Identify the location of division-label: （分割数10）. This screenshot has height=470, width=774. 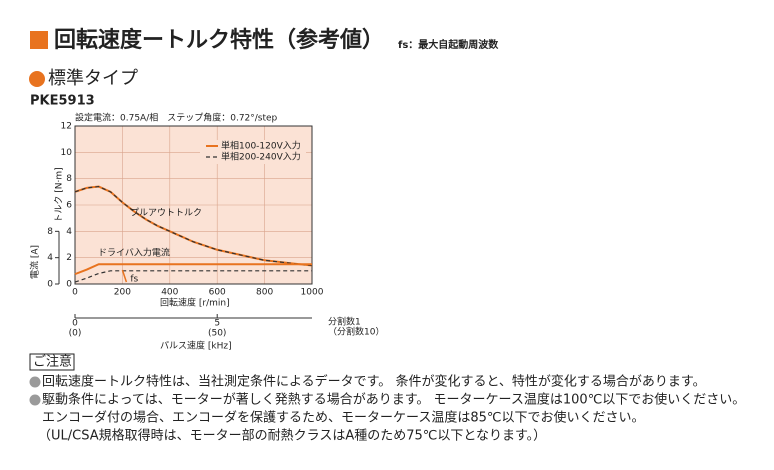
(356, 332).